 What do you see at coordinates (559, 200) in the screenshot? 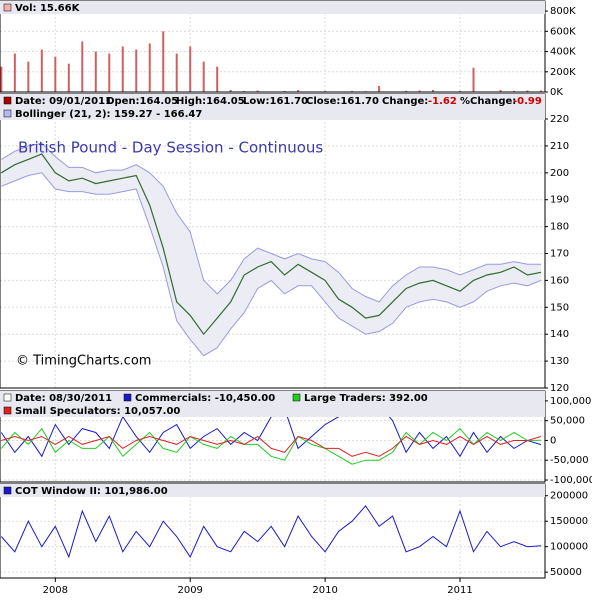
I see `y-tick-label: 190` at bounding box center [559, 200].